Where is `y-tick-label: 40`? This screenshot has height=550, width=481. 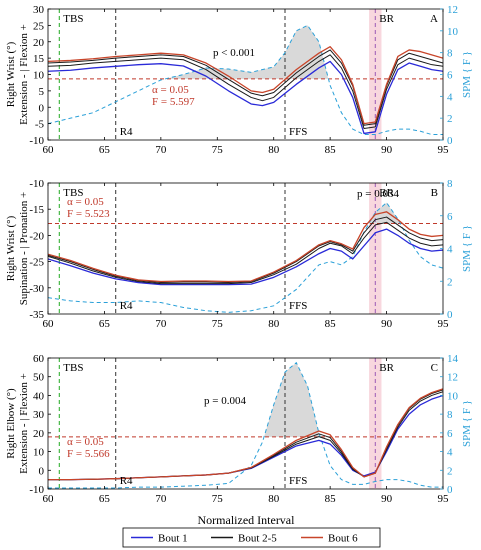 y-tick-label: 40 is located at coordinates (39, 396).